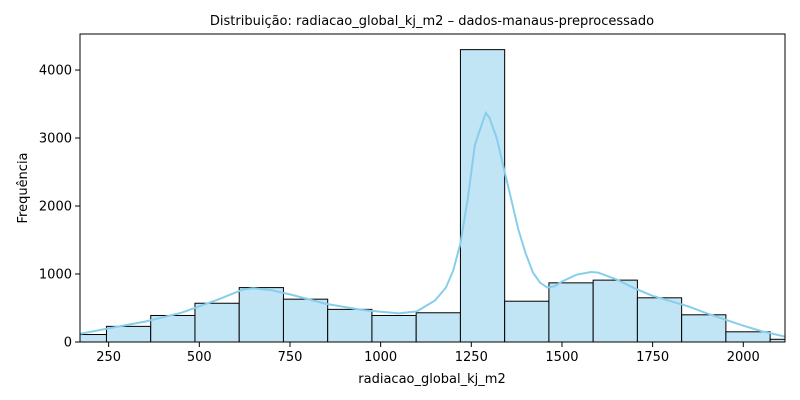 The width and height of the screenshot is (800, 400). Describe the element at coordinates (290, 357) in the screenshot. I see `x-tick-label: 750` at that location.